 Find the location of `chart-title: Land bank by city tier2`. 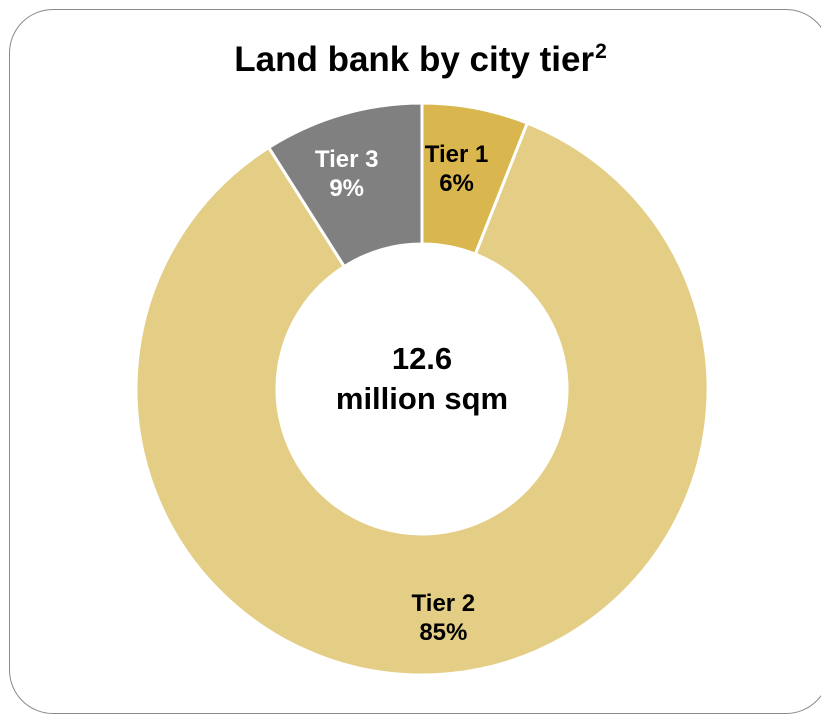

chart-title: Land bank by city tier2 is located at coordinates (415, 59).